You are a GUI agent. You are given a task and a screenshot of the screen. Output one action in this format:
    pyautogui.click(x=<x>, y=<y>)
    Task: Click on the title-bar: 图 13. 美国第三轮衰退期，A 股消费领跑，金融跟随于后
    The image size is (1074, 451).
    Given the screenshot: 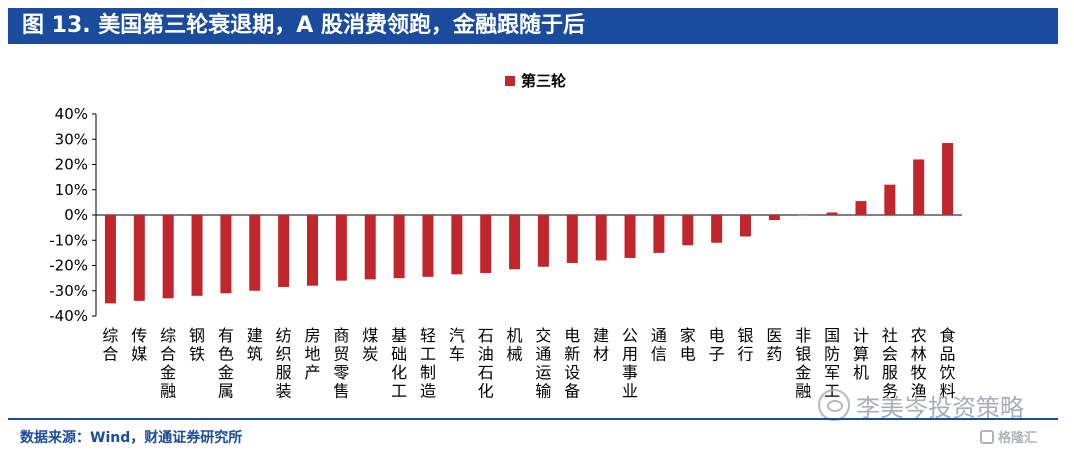 What is the action you would take?
    pyautogui.click(x=533, y=26)
    